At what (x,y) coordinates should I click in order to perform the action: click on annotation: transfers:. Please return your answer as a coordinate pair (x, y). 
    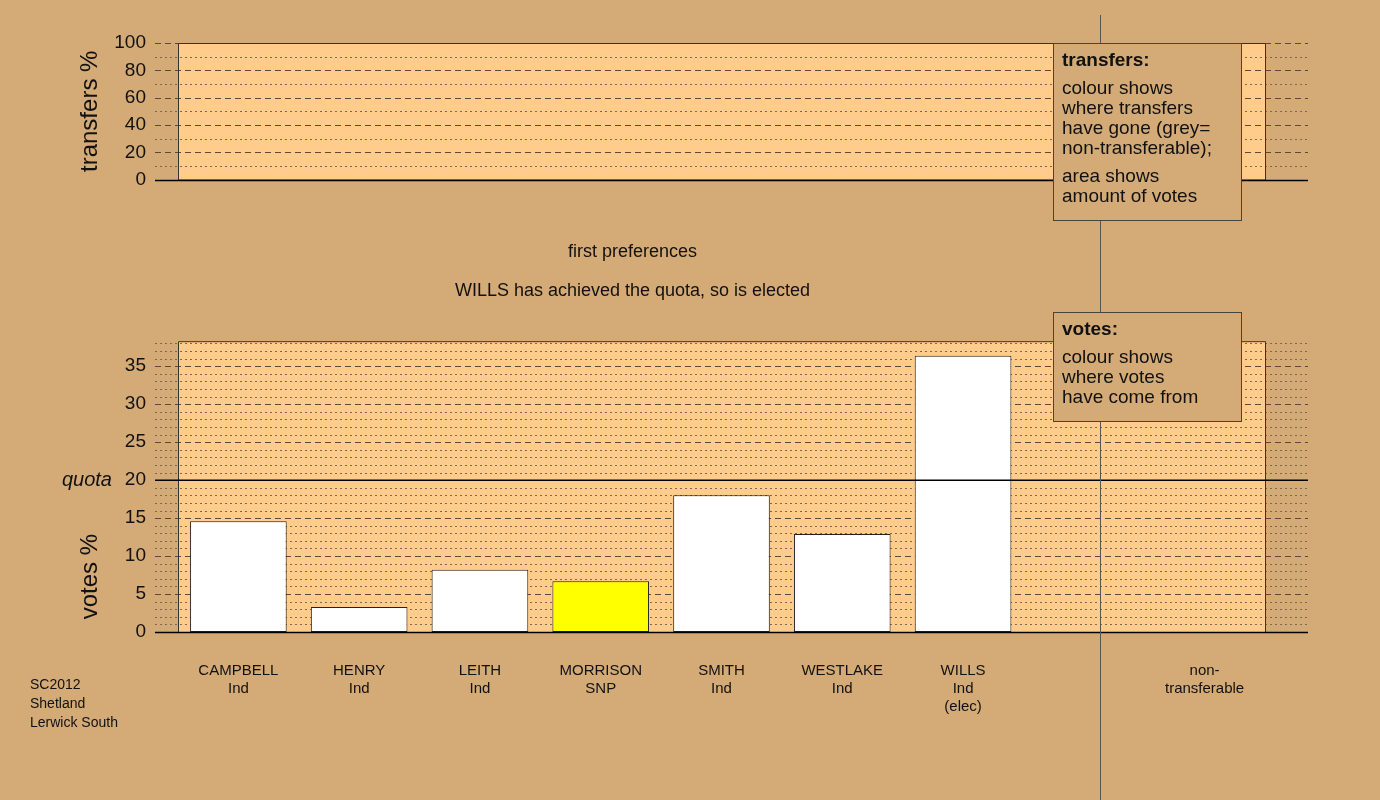
    Looking at the image, I should click on (1106, 59).